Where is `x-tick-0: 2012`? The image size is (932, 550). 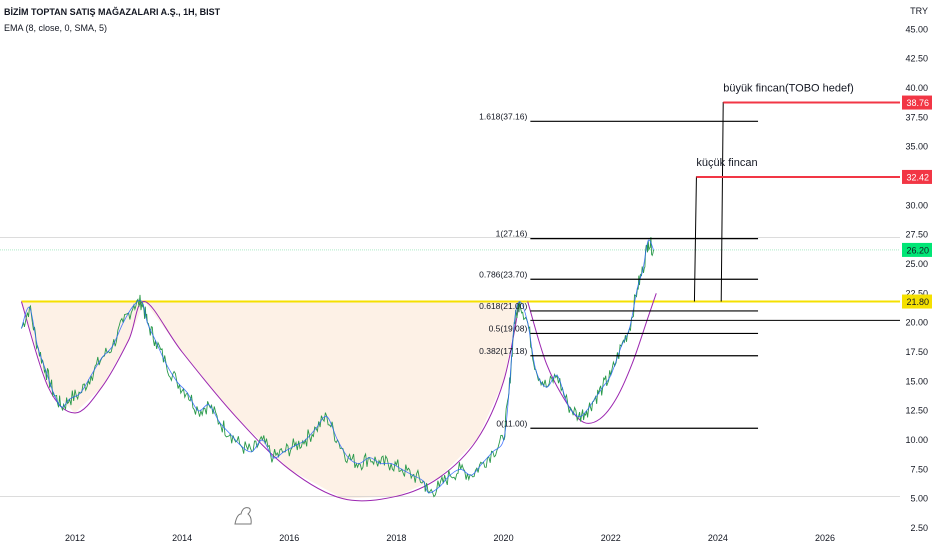 x-tick-0: 2012 is located at coordinates (75, 538).